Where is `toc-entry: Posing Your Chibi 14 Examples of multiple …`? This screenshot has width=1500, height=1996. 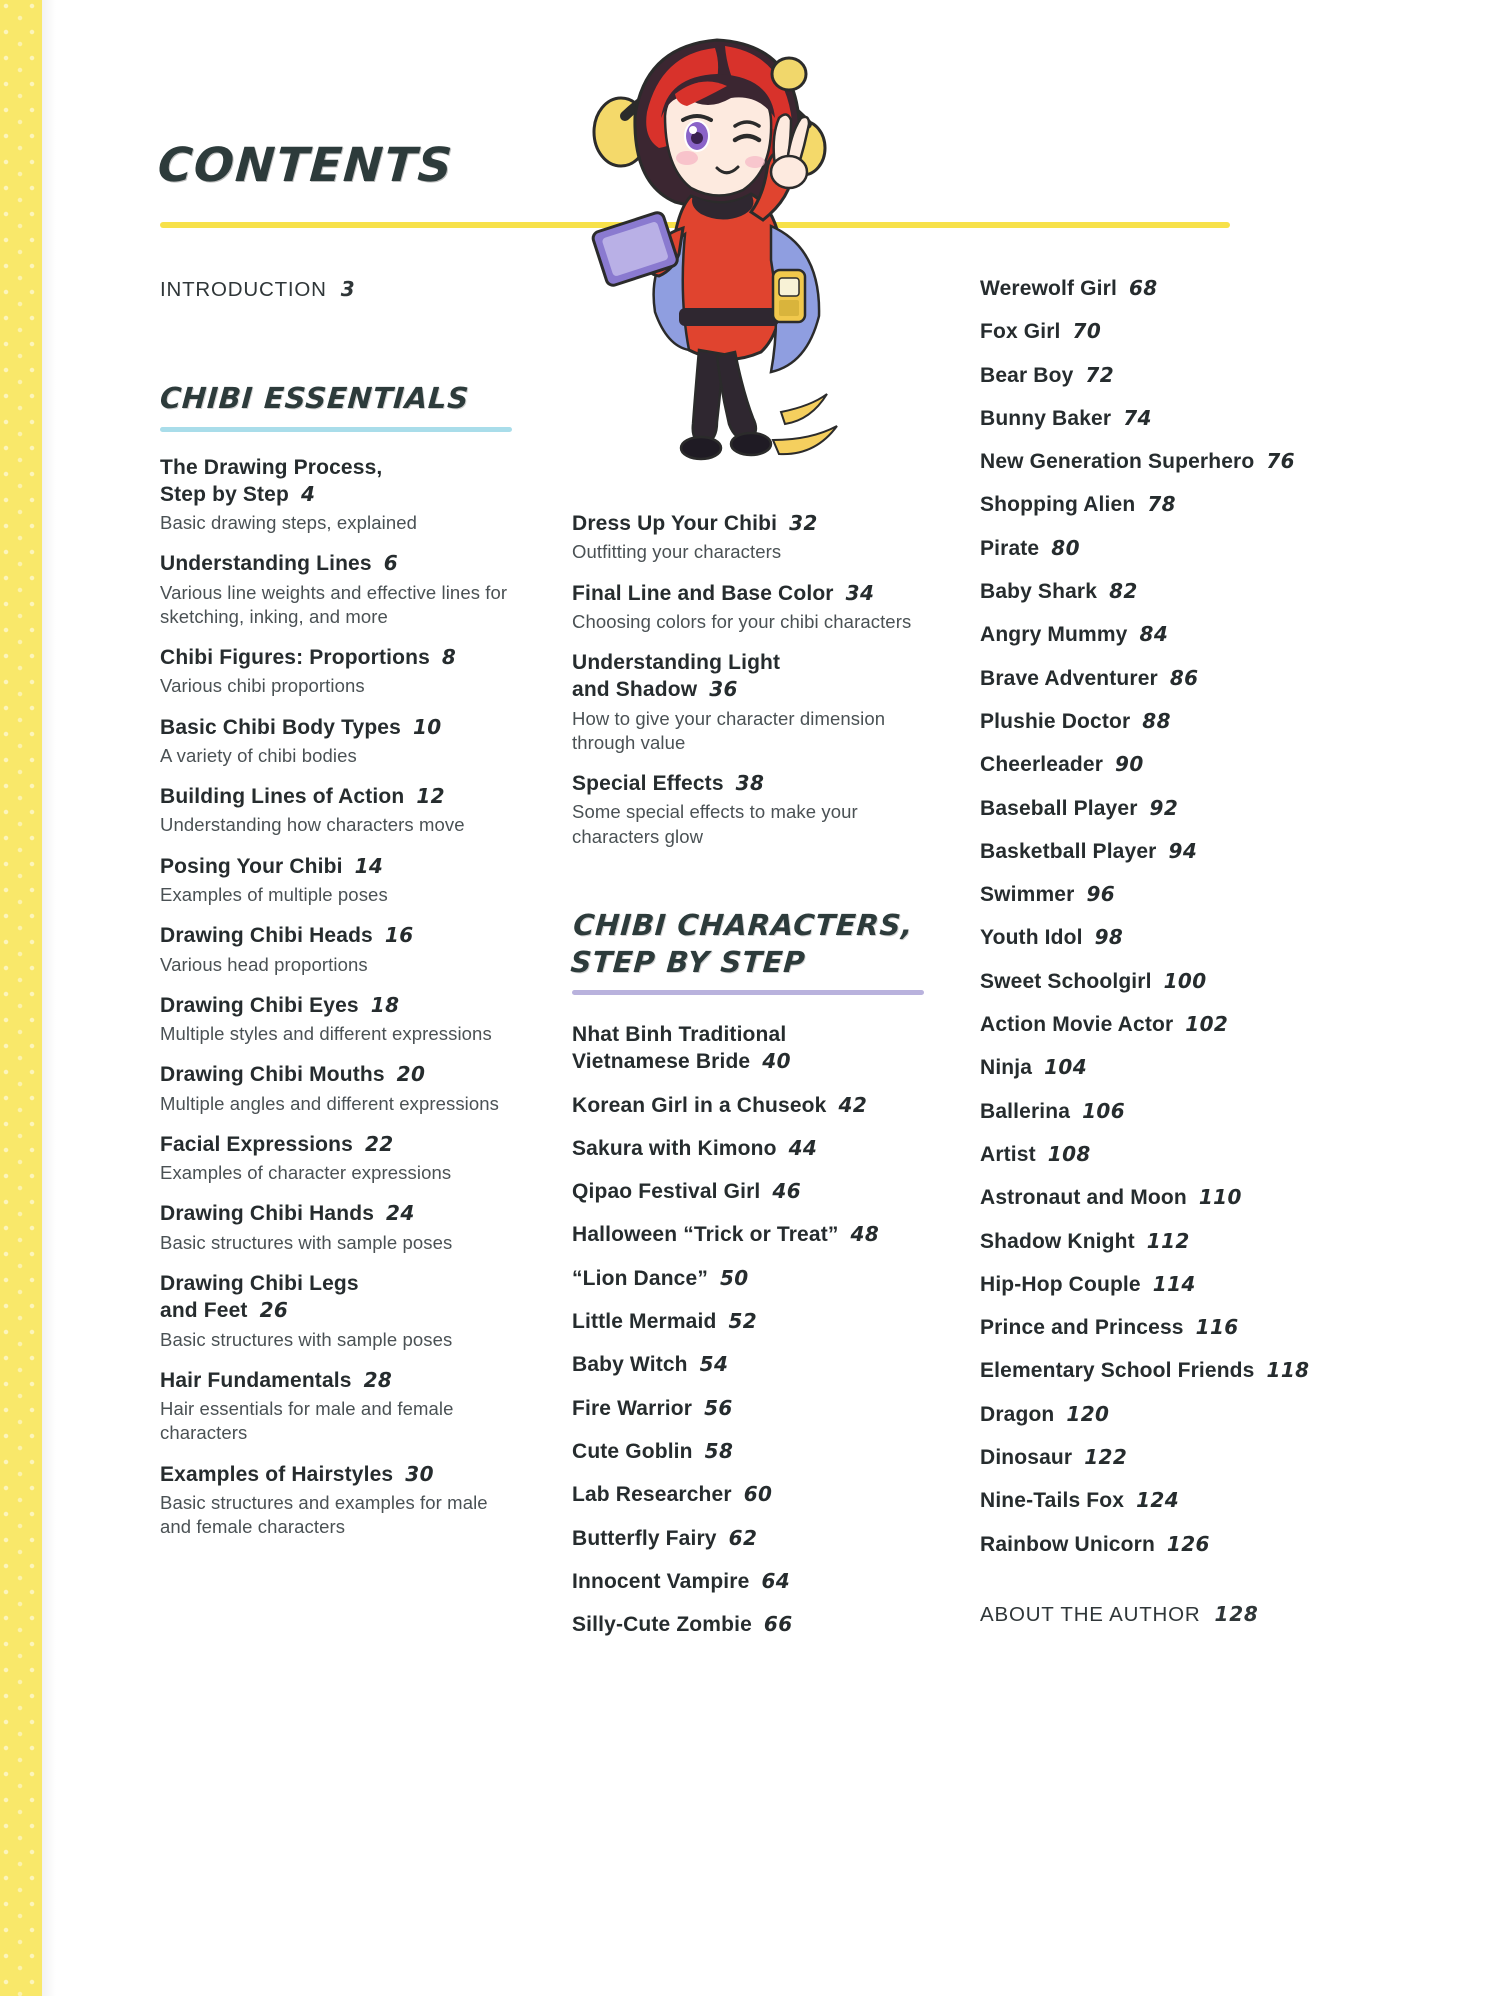 toc-entry: Posing Your Chibi 14 Examples of multiple … is located at coordinates (340, 880).